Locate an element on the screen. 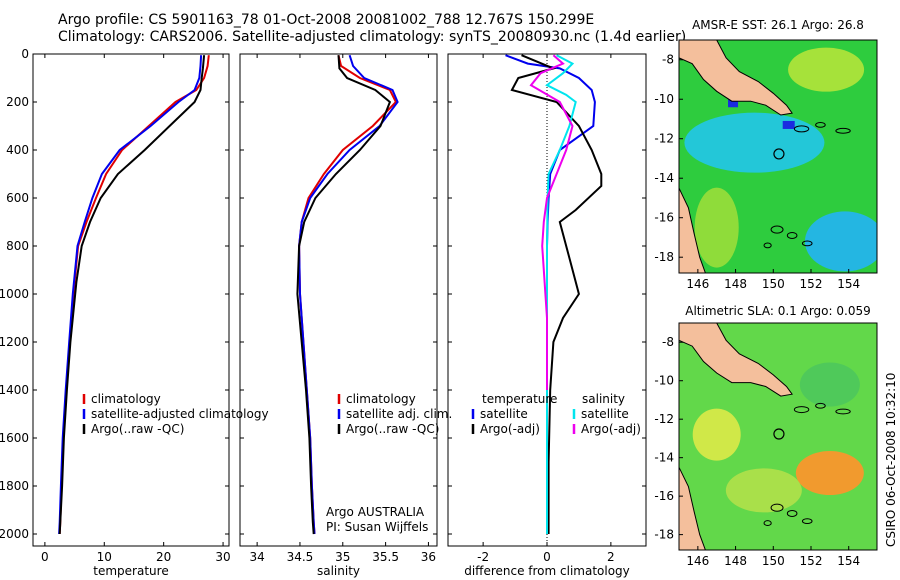  difference-x-tick-label: -2 is located at coordinates (483, 557).